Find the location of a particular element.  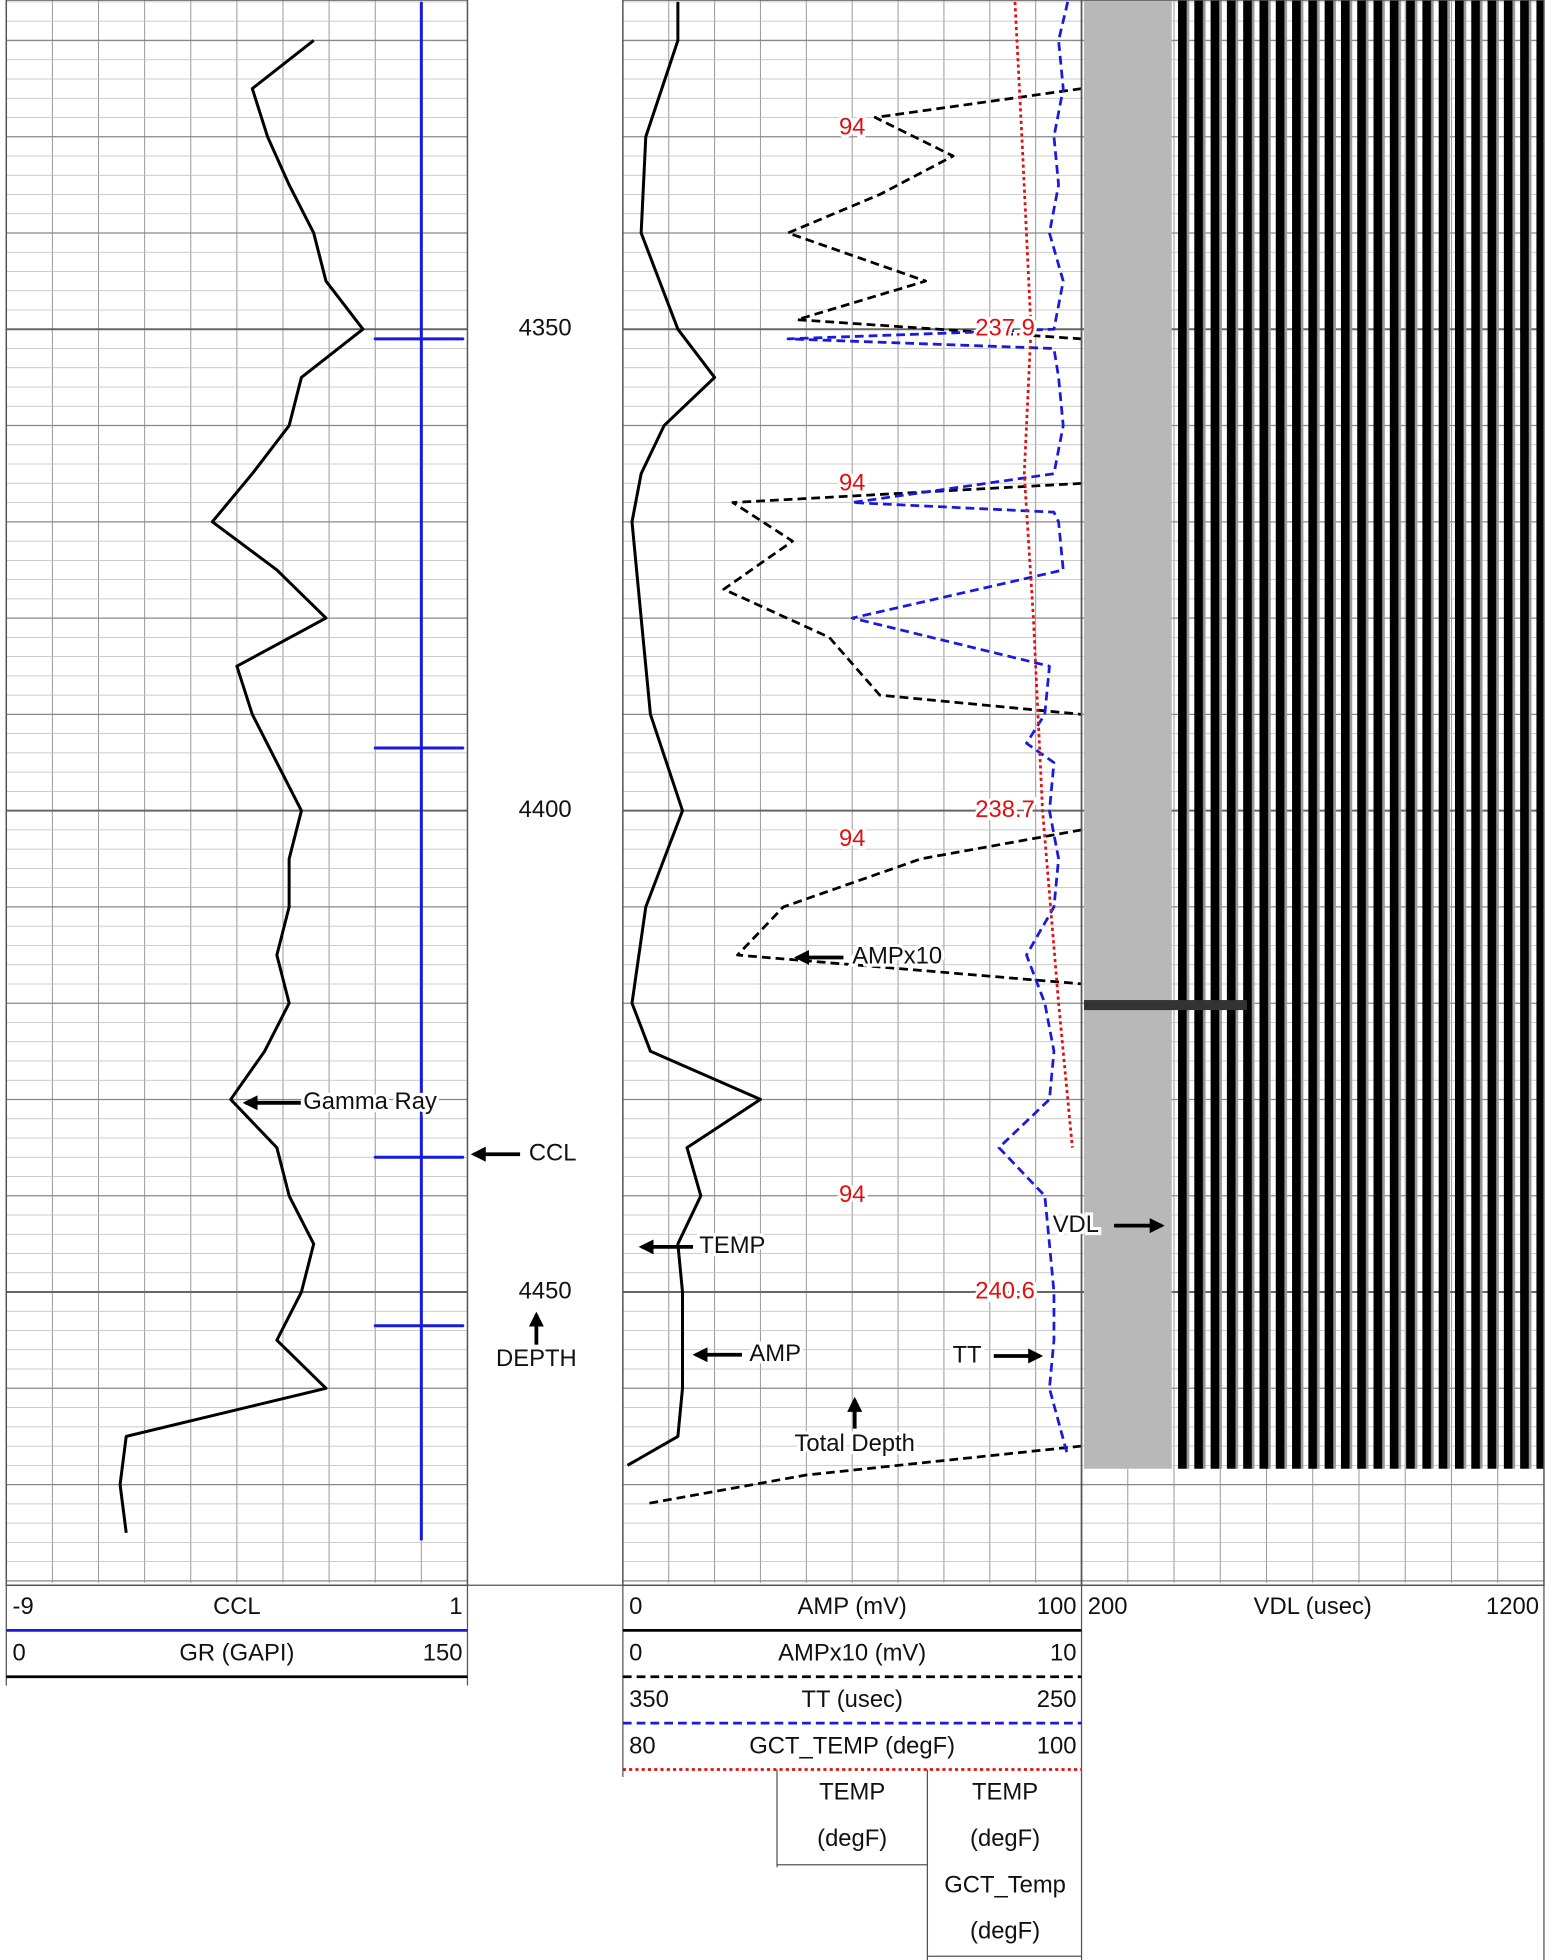

scale-min: 350 is located at coordinates (649, 1699).